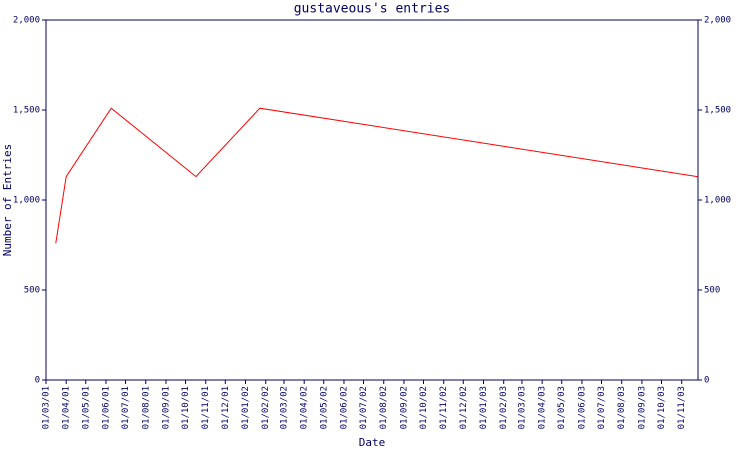  I want to click on x-axis-label: Date, so click(372, 442).